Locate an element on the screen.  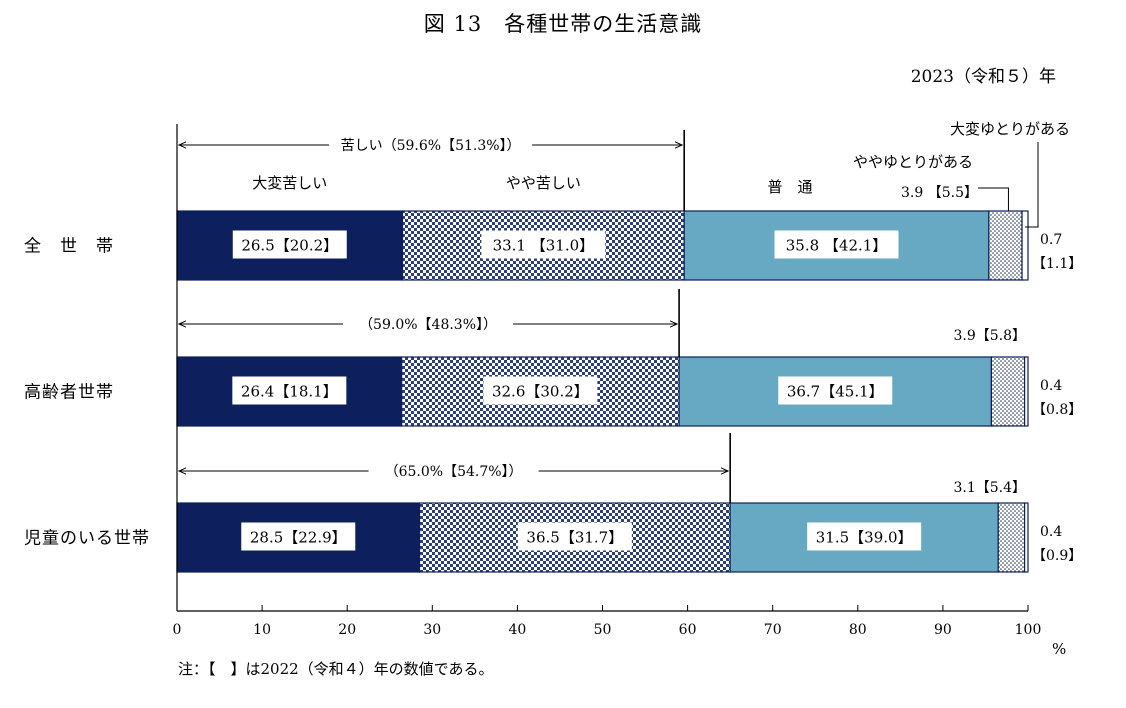
x-tick-label: 50 is located at coordinates (603, 630).